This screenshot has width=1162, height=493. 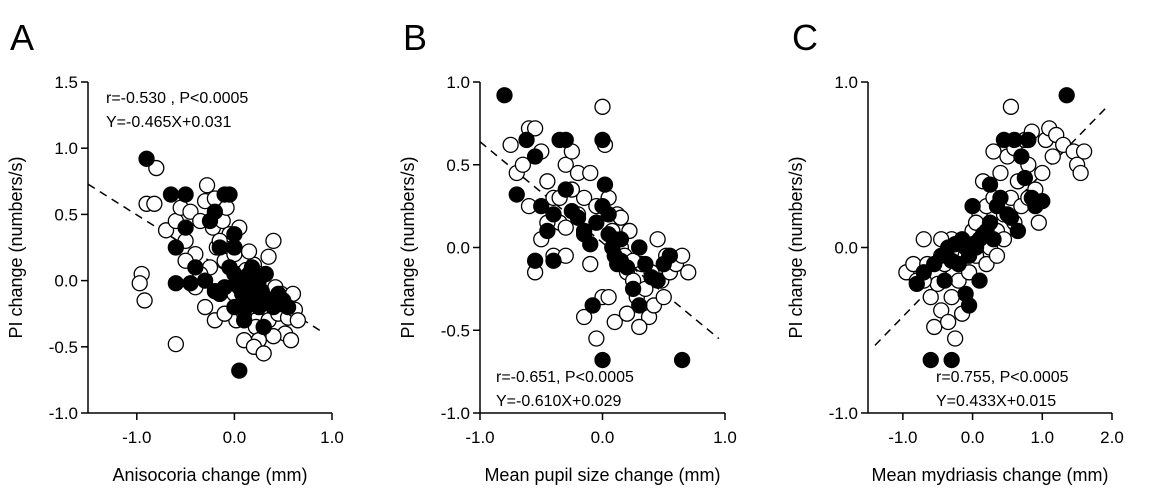 I want to click on x-tick-label: 2.0, so click(x=1112, y=437).